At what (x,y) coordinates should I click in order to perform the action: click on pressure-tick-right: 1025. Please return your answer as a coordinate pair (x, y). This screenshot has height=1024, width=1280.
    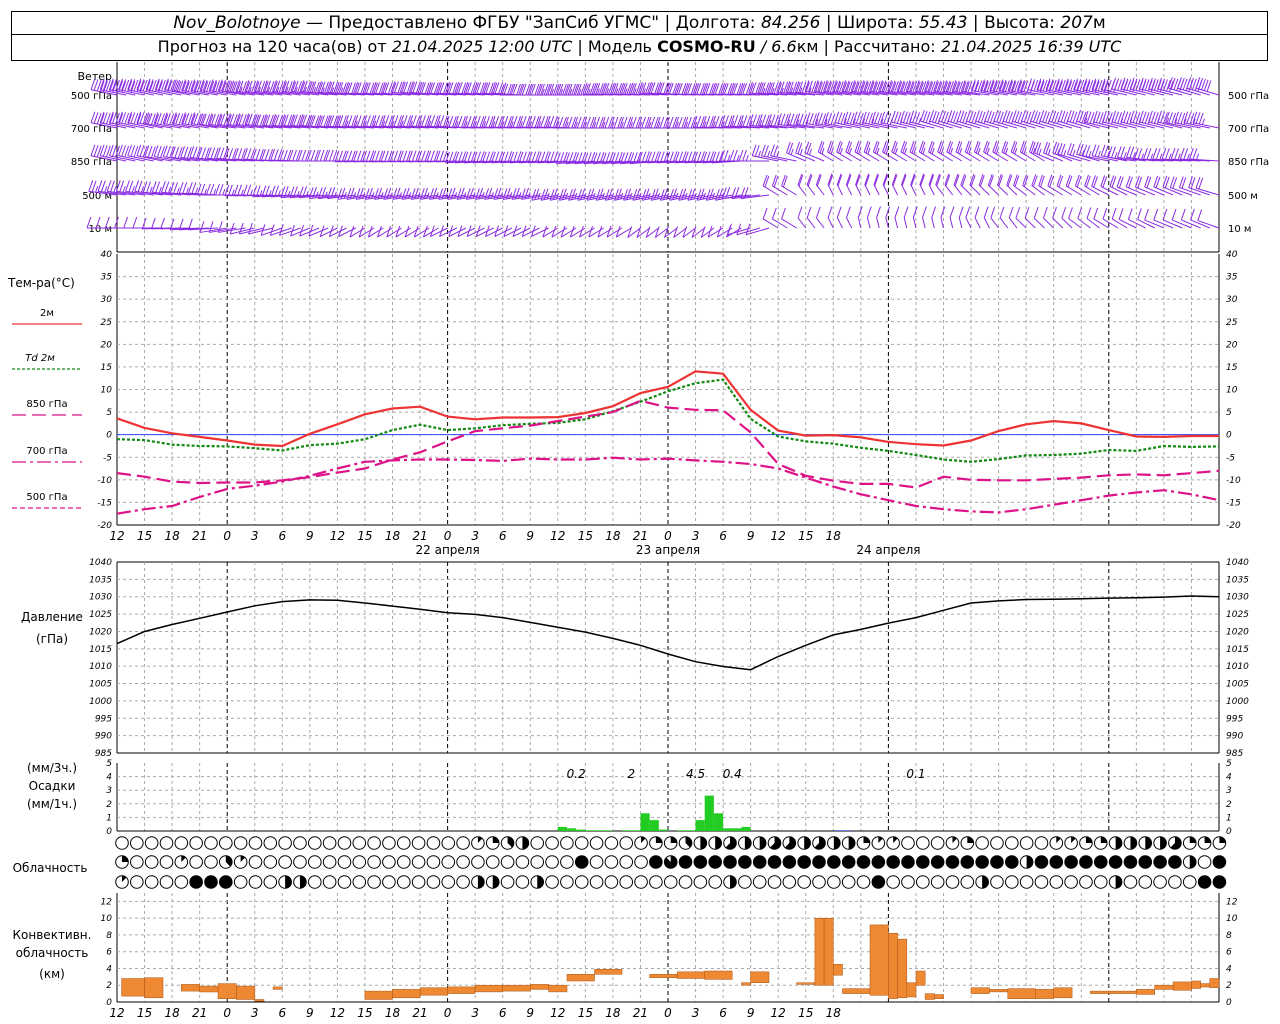
    Looking at the image, I should click on (1237, 615).